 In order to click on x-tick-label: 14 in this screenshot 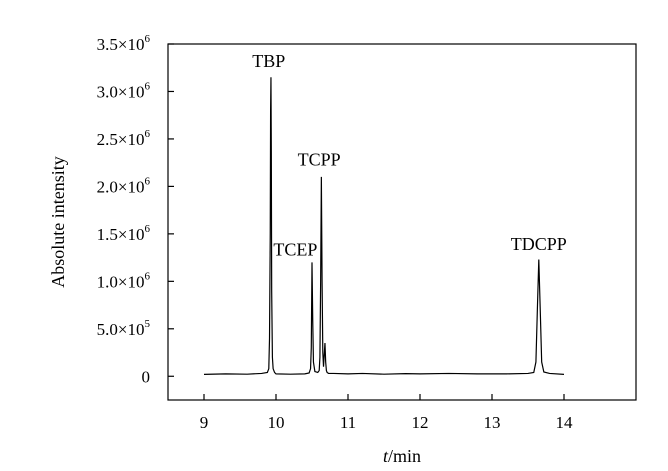, I will do `click(565, 422)`.